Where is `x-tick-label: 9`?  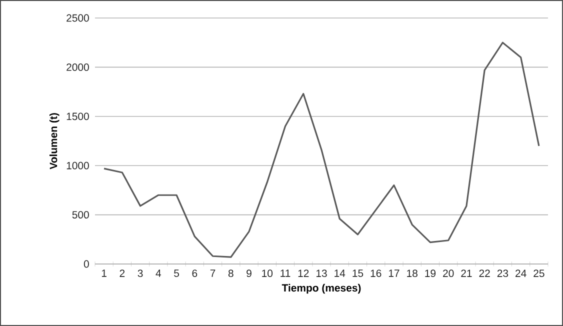 x-tick-label: 9 is located at coordinates (249, 274).